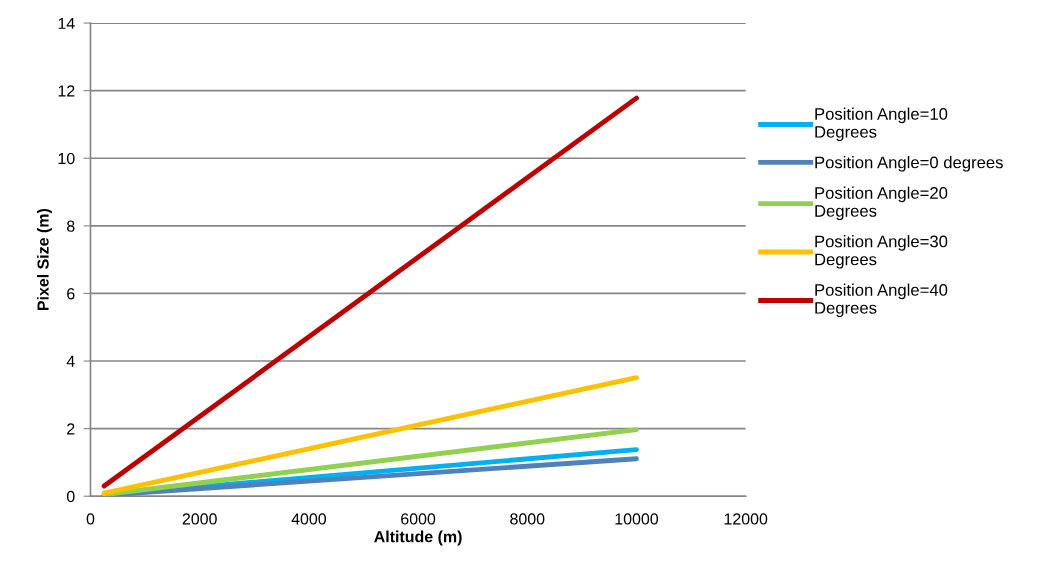 The height and width of the screenshot is (577, 1040). What do you see at coordinates (881, 252) in the screenshot?
I see `legend-label: Position Angle=30 Degrees` at bounding box center [881, 252].